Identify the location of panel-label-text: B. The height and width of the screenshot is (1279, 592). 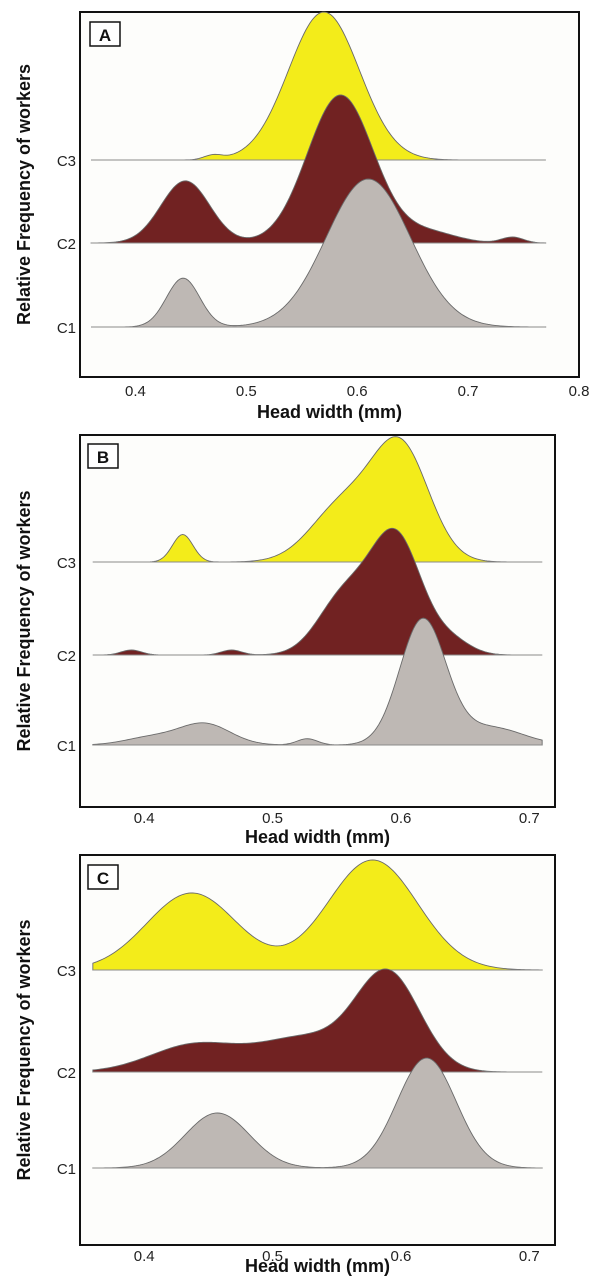
(103, 457).